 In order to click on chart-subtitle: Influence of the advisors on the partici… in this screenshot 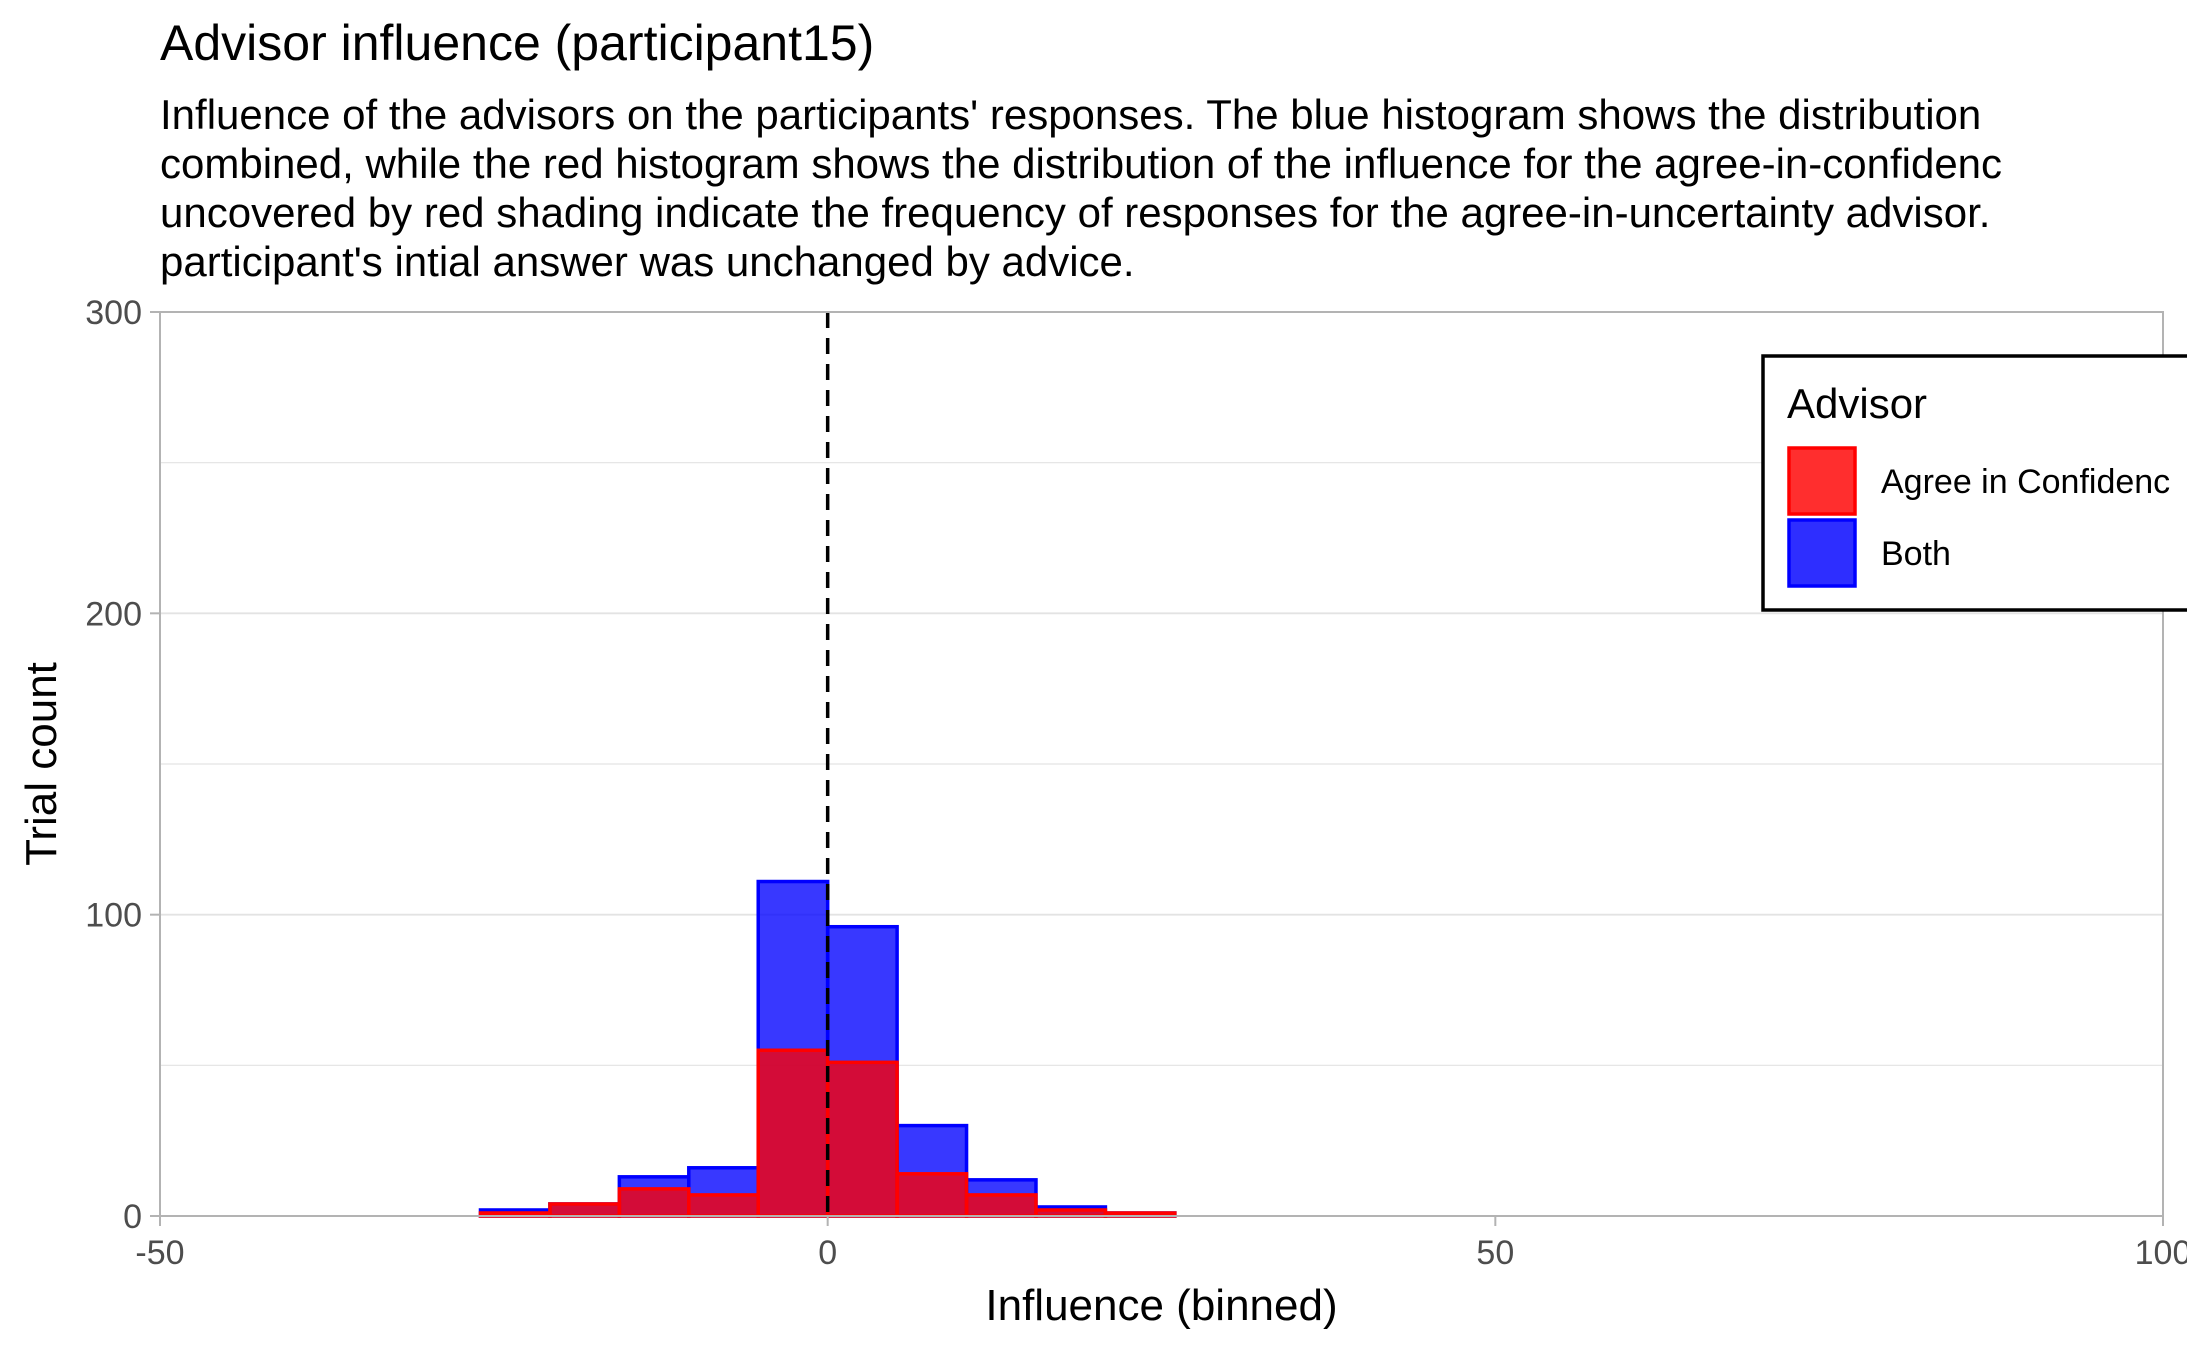, I will do `click(1081, 188)`.